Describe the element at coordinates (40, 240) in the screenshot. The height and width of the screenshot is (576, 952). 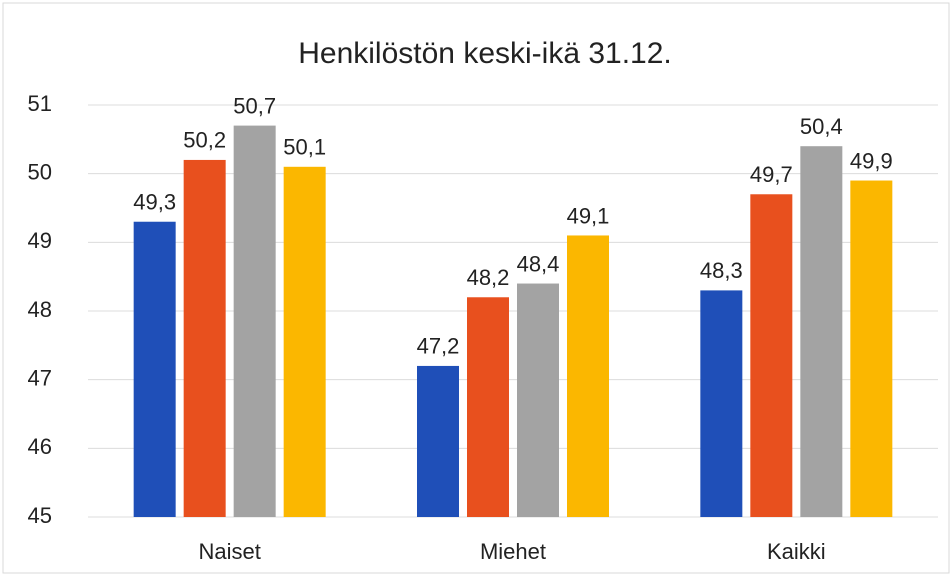
I see `y-tick-label: 49` at that location.